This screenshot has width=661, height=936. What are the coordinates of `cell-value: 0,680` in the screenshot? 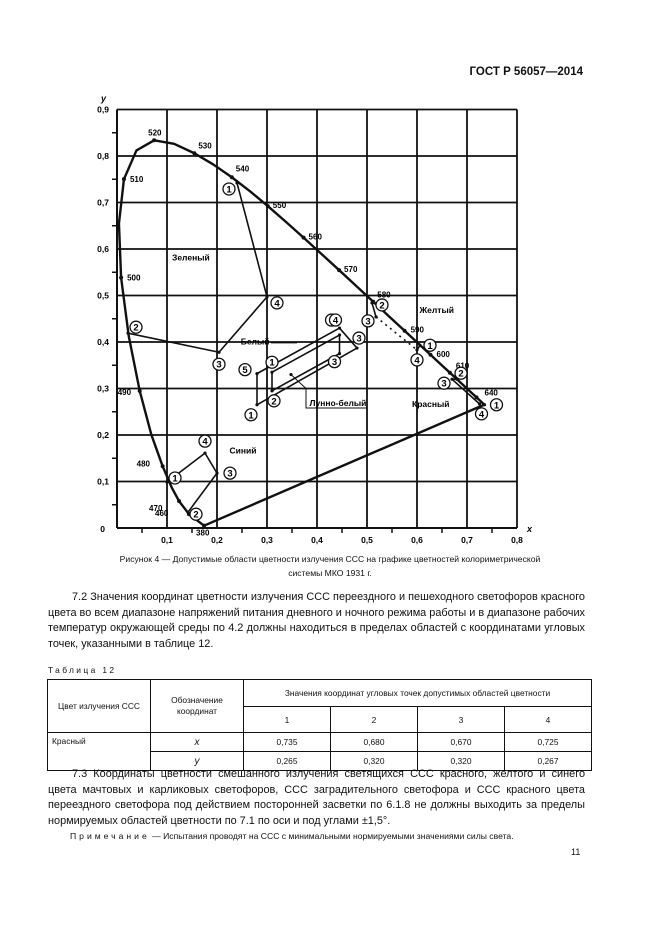 It's located at (374, 742).